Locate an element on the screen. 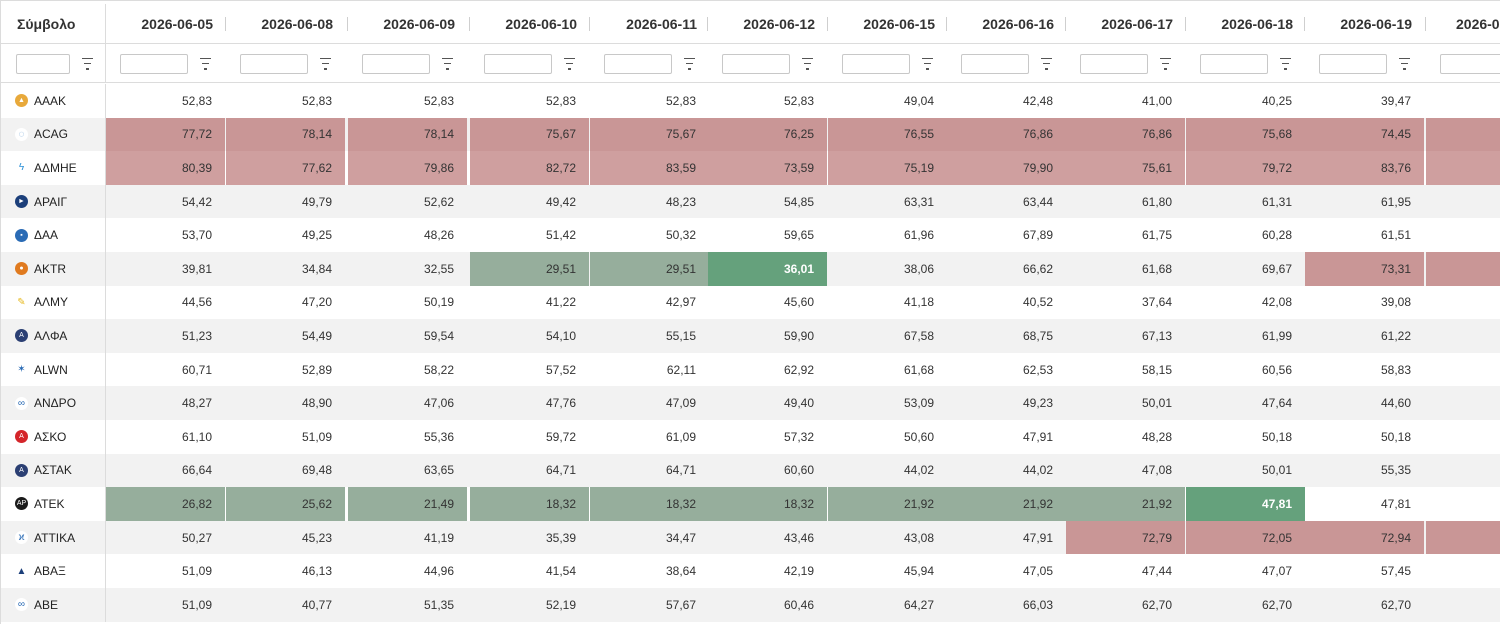 The width and height of the screenshot is (1500, 624). column-header-date: 2026-06-12 is located at coordinates (779, 24).